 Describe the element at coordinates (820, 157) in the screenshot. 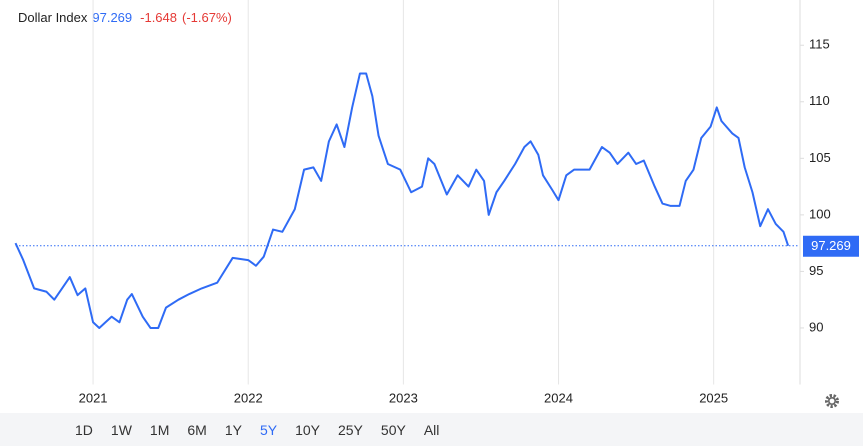

I see `y-tick-label: 105` at that location.